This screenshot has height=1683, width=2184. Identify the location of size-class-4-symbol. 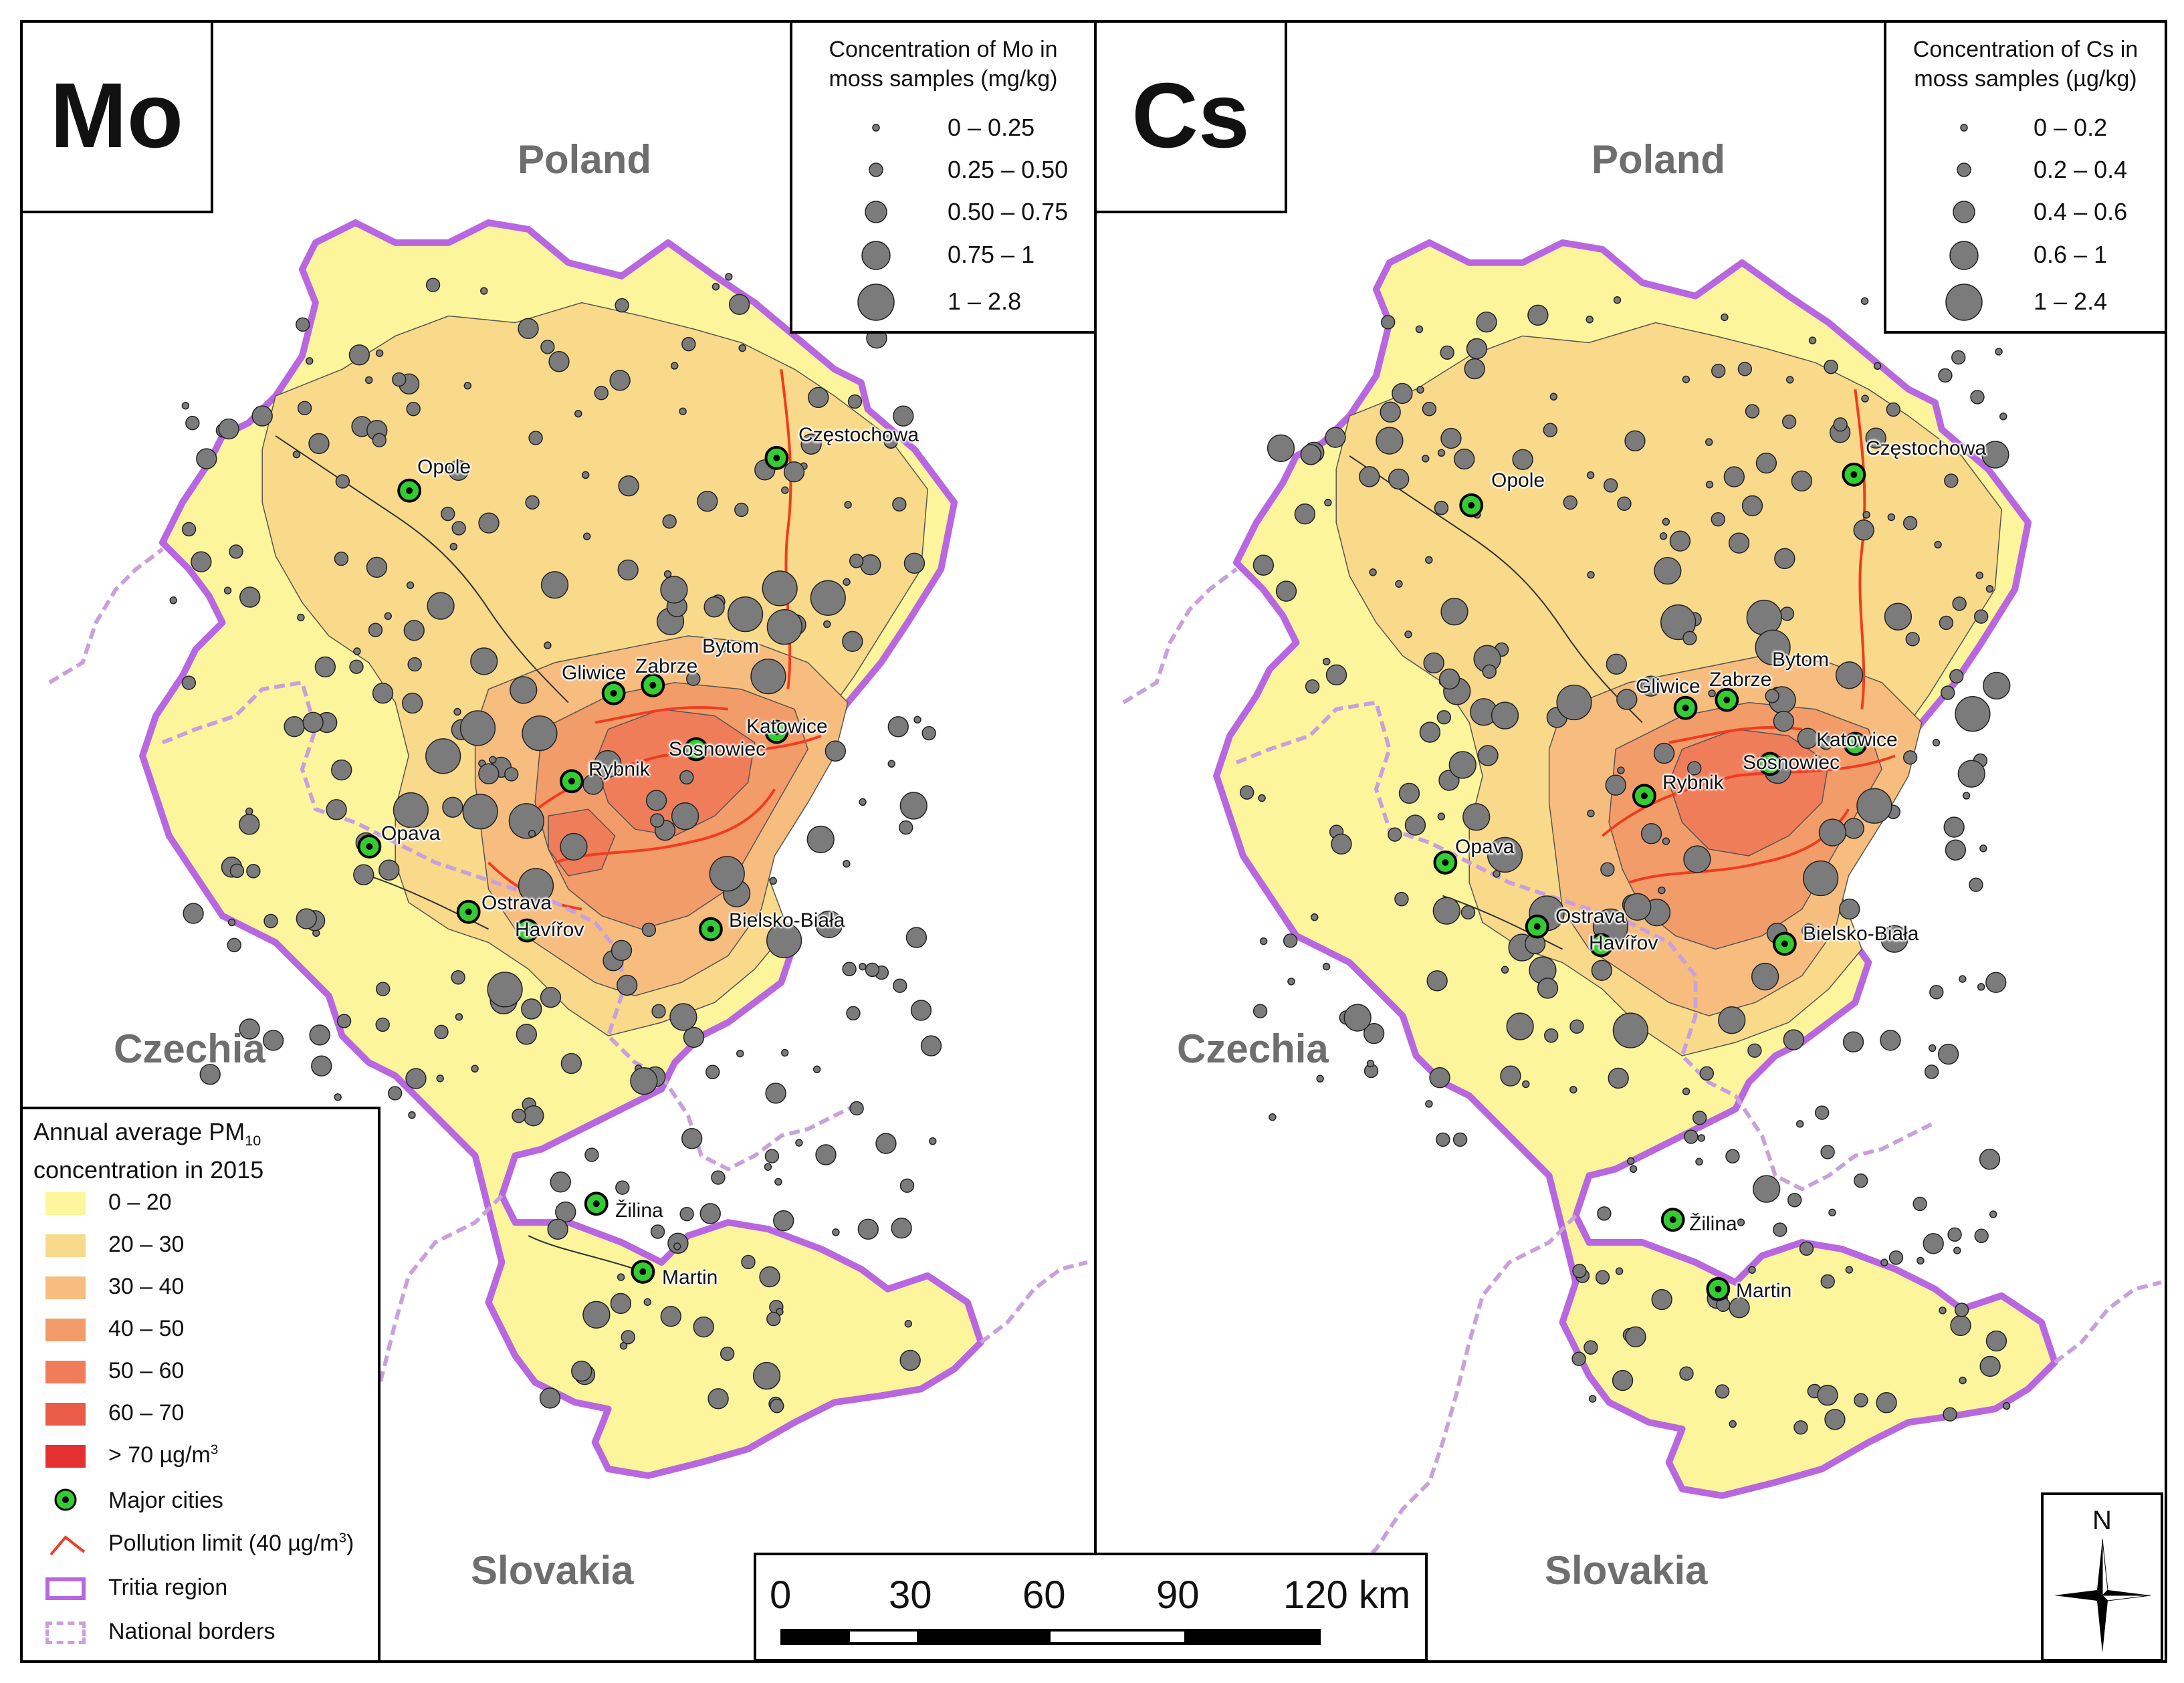
(1964, 256).